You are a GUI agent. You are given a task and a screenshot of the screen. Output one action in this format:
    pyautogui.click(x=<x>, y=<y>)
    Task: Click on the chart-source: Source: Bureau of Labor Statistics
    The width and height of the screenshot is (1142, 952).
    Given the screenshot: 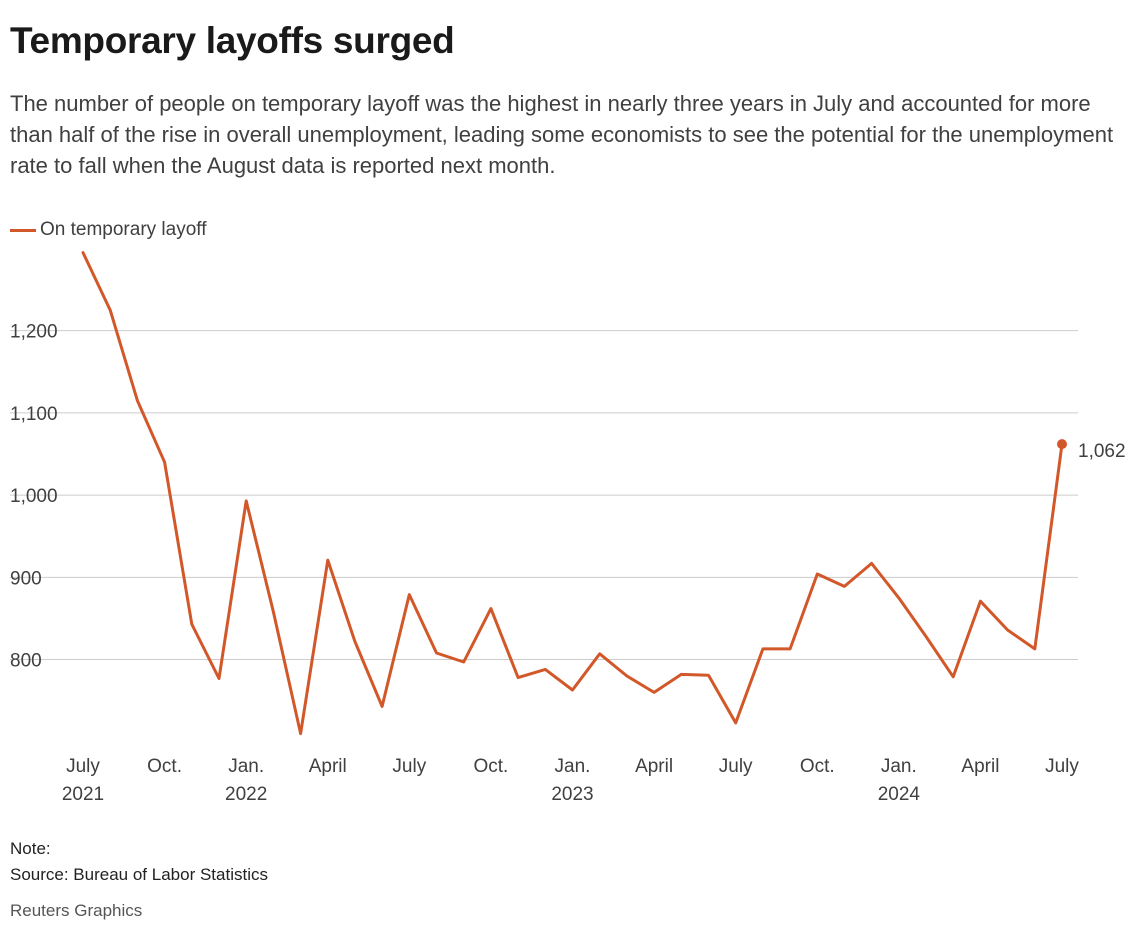 What is the action you would take?
    pyautogui.click(x=139, y=874)
    